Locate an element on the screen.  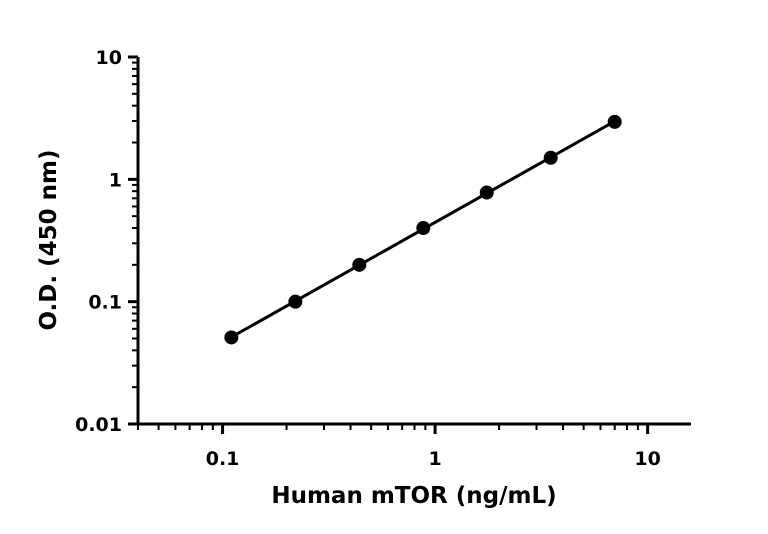
y-tick-label: 1 is located at coordinates (115, 180).